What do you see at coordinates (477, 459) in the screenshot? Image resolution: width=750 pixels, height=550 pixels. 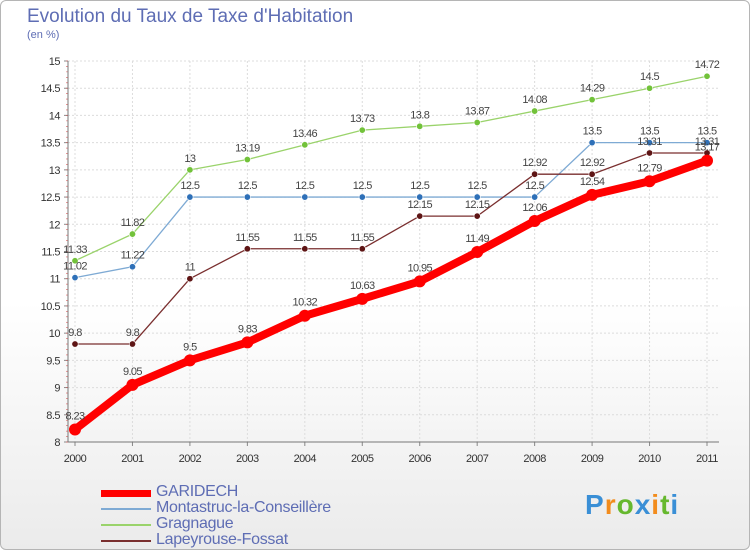 I see `x-tick-label: 2007` at bounding box center [477, 459].